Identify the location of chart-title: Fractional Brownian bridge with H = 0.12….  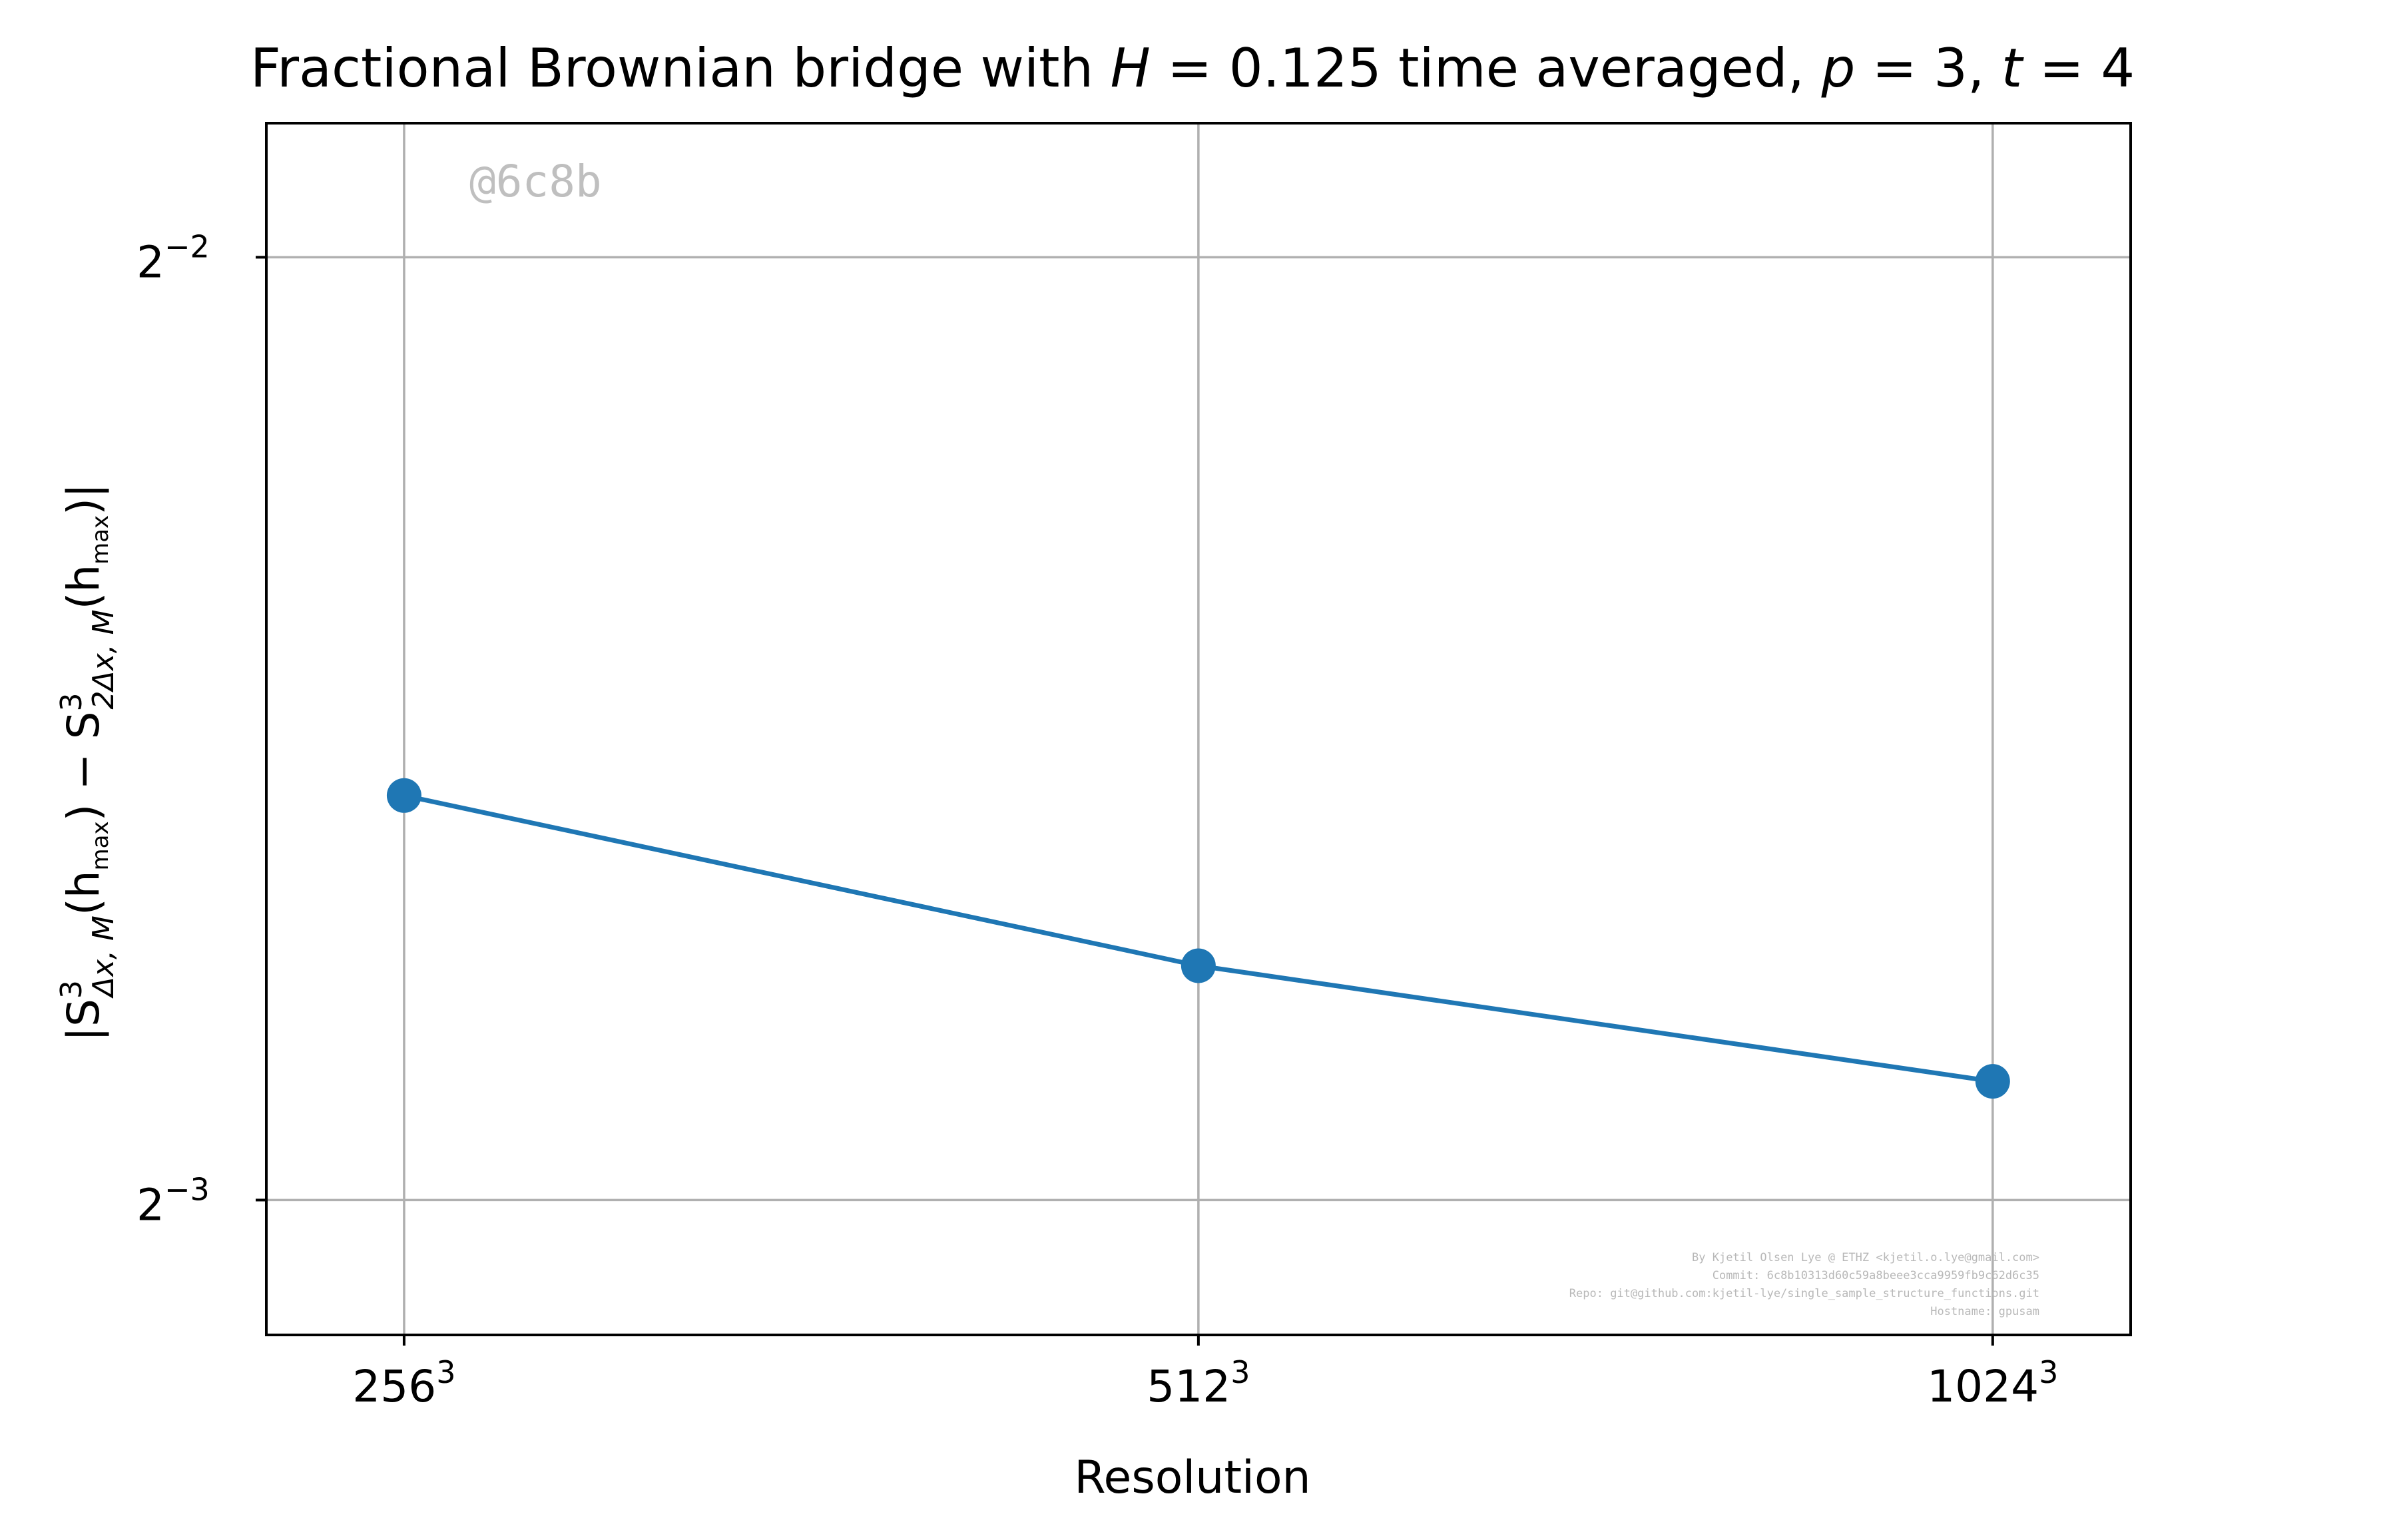
(1193, 68).